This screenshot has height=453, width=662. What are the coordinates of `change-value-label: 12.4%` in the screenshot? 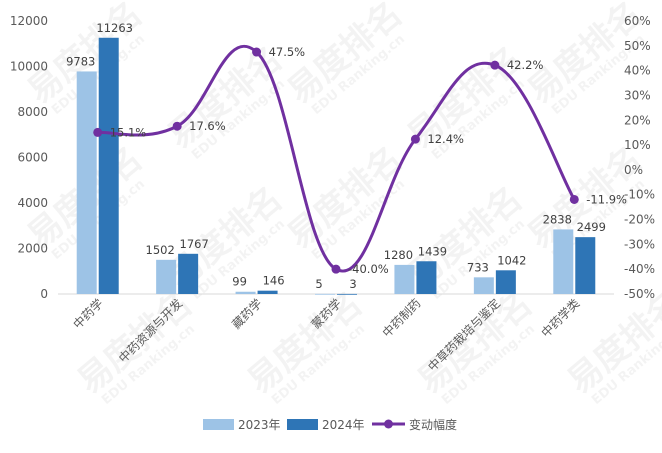 It's located at (445, 139).